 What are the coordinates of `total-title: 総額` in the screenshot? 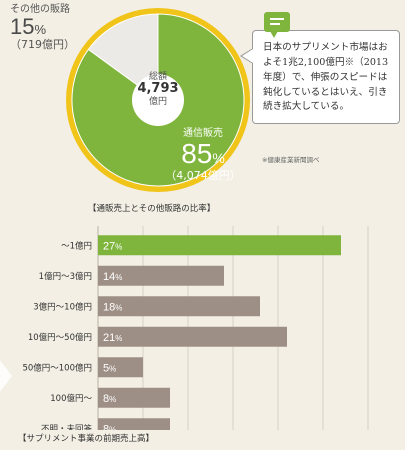 It's located at (157, 77).